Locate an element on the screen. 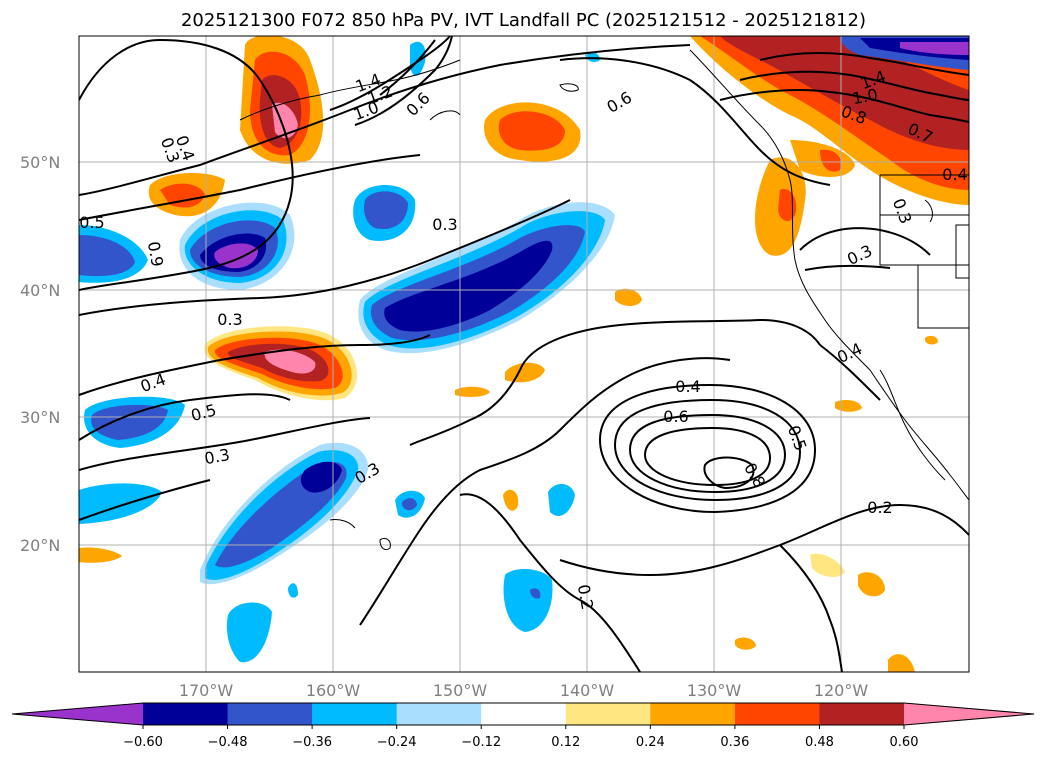 This screenshot has height=765, width=1047. lon-label: 160°W is located at coordinates (333, 690).